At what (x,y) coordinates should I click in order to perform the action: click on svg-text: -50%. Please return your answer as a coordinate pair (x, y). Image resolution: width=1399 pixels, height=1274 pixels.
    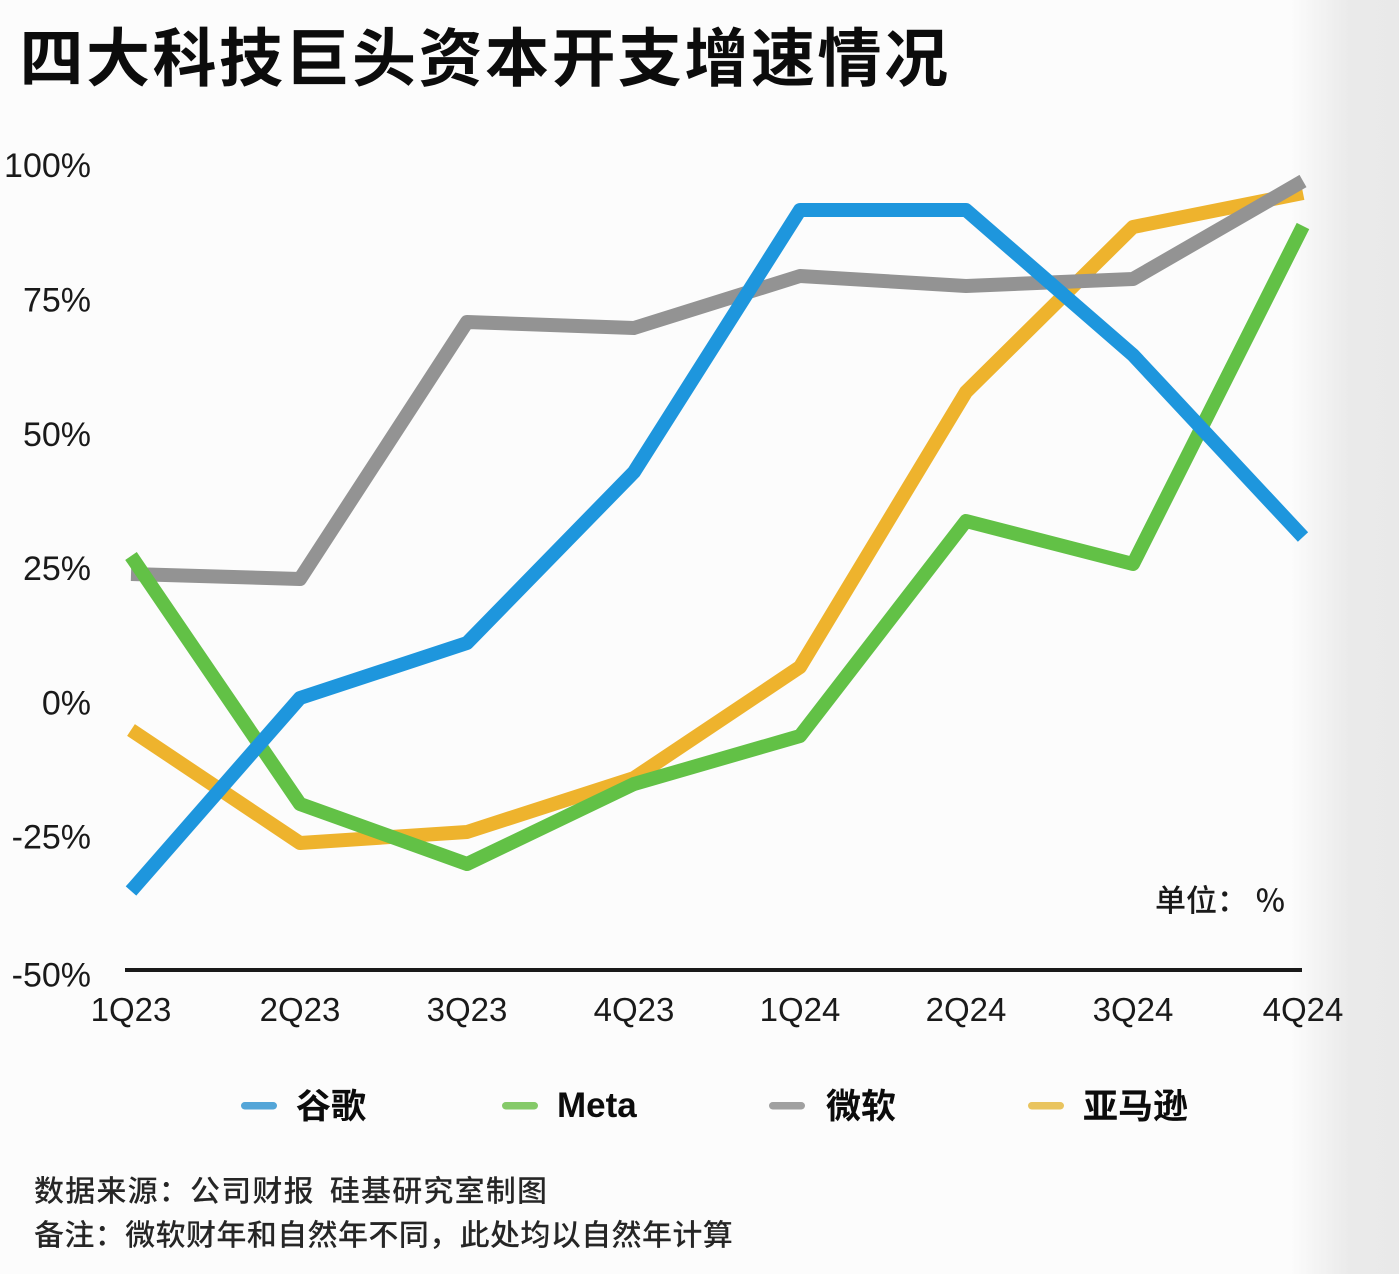
    Looking at the image, I should click on (51, 976).